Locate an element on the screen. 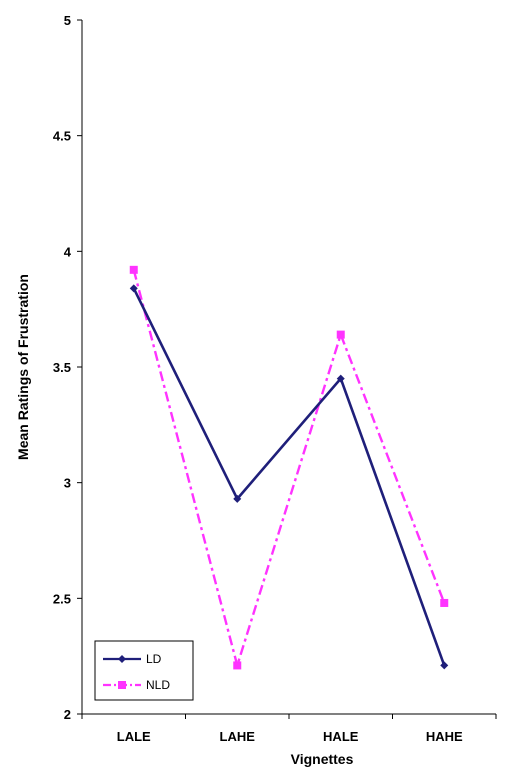 The image size is (514, 774). x-tick-label: HAHE is located at coordinates (444, 736).